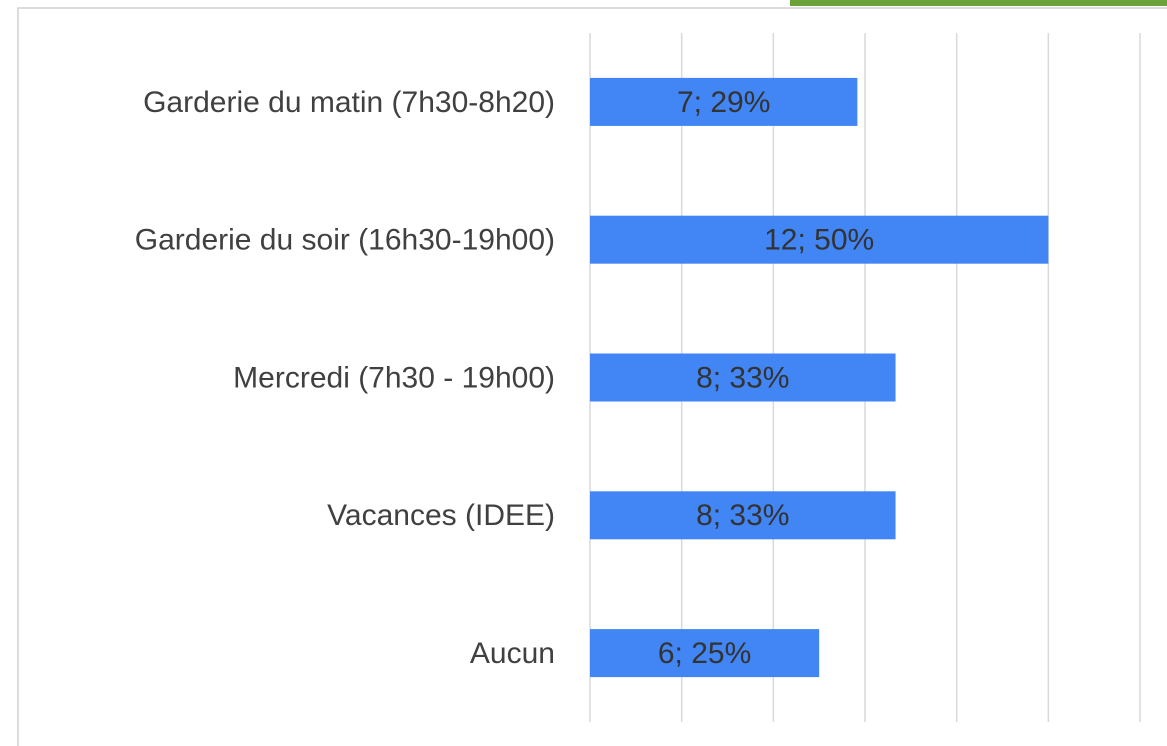 This screenshot has width=1167, height=746. What do you see at coordinates (394, 377) in the screenshot?
I see `y-tick-label: Mercredi (7h30 - 19h00)` at bounding box center [394, 377].